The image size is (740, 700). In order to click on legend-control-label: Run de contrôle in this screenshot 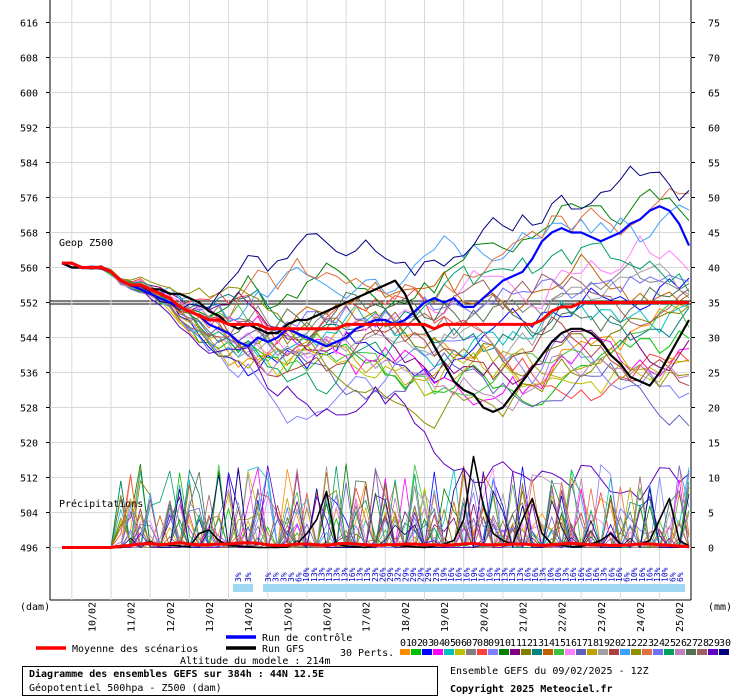, I will do `click(307, 638)`.